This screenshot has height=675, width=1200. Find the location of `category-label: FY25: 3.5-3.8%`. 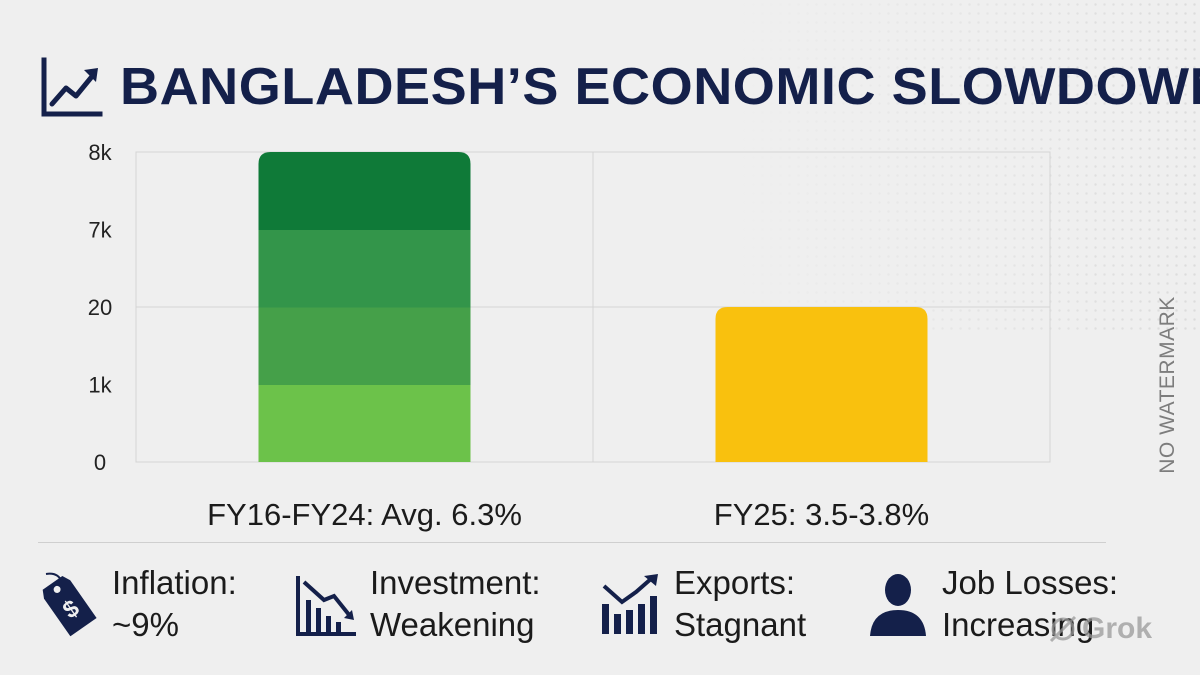

category-label: FY25: 3.5-3.8% is located at coordinates (821, 514).